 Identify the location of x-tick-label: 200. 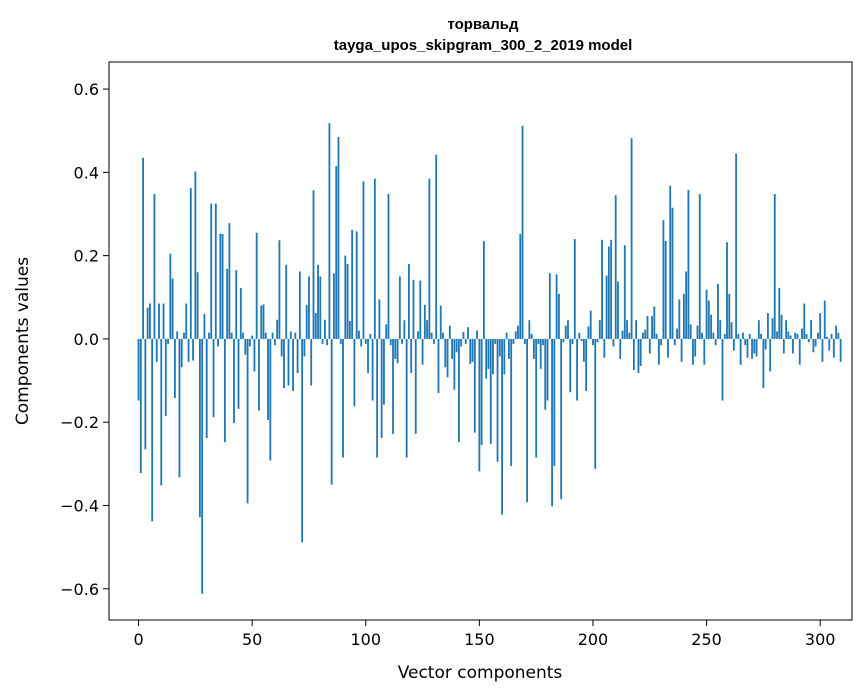
(593, 639).